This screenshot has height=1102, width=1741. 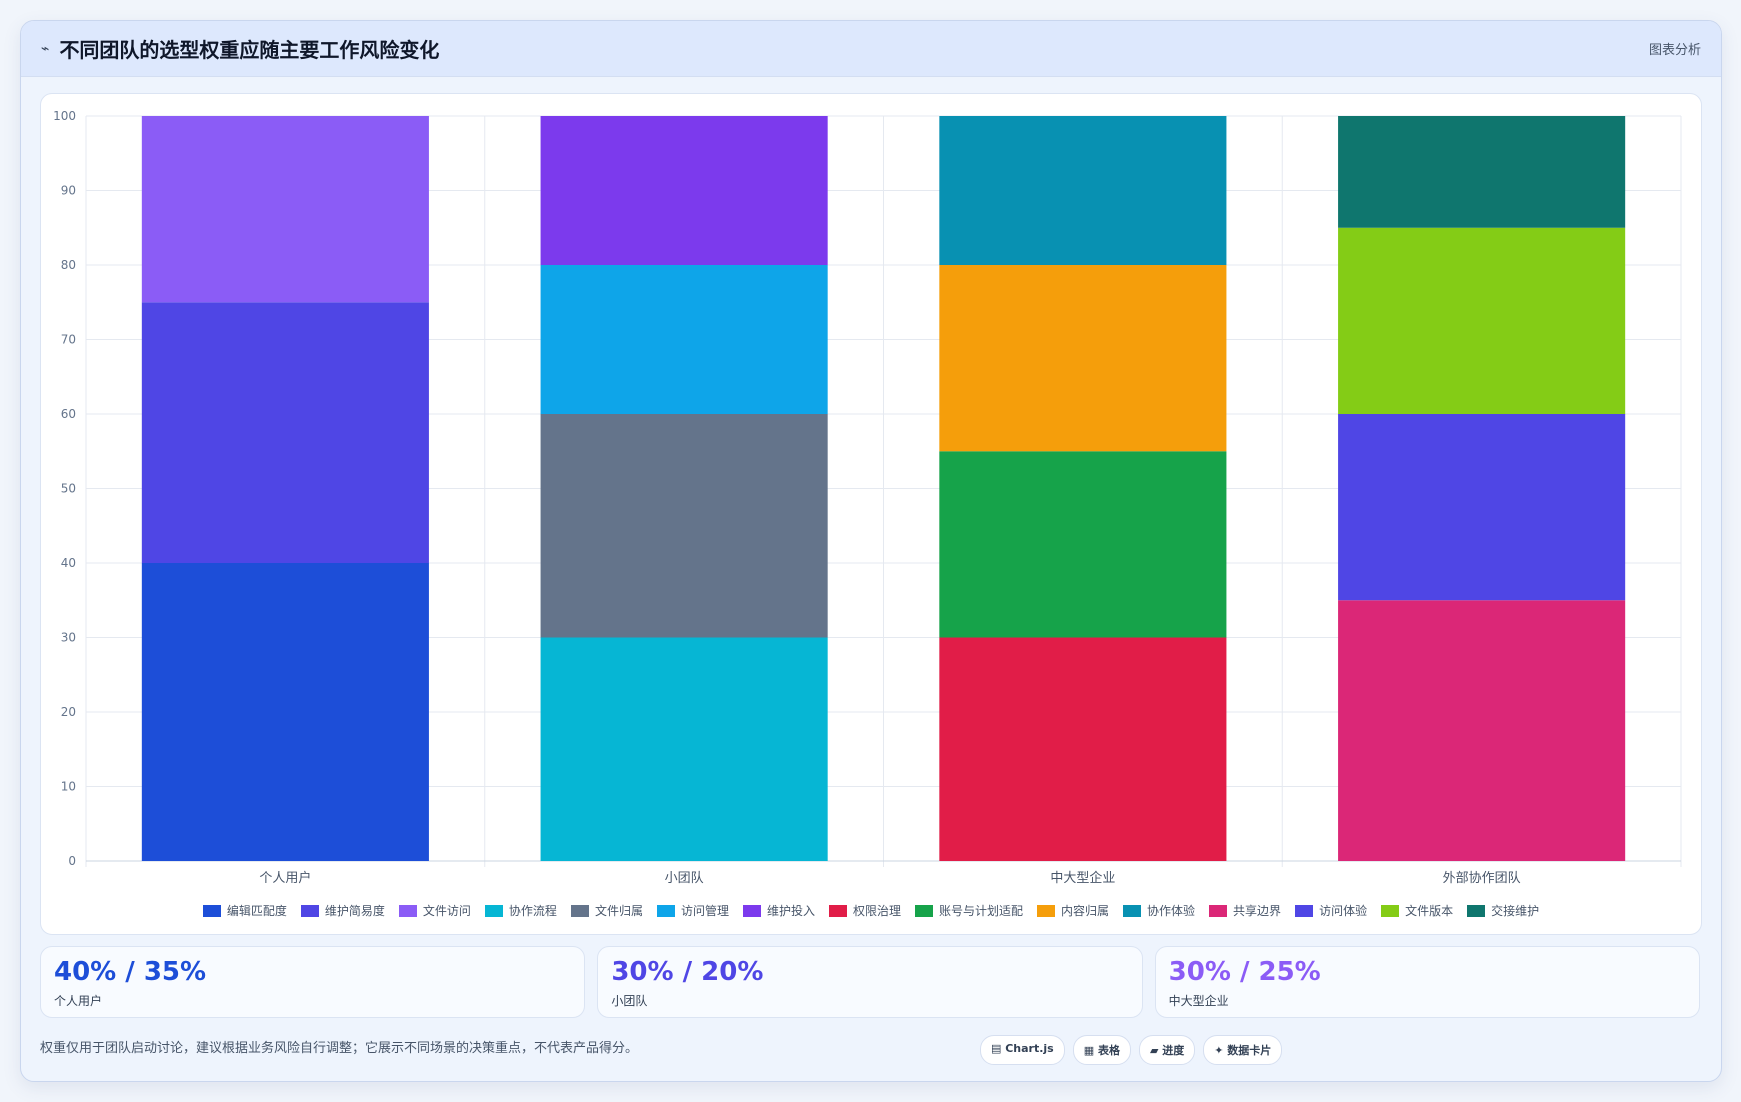 What do you see at coordinates (68, 414) in the screenshot?
I see `y-tick-label: 60` at bounding box center [68, 414].